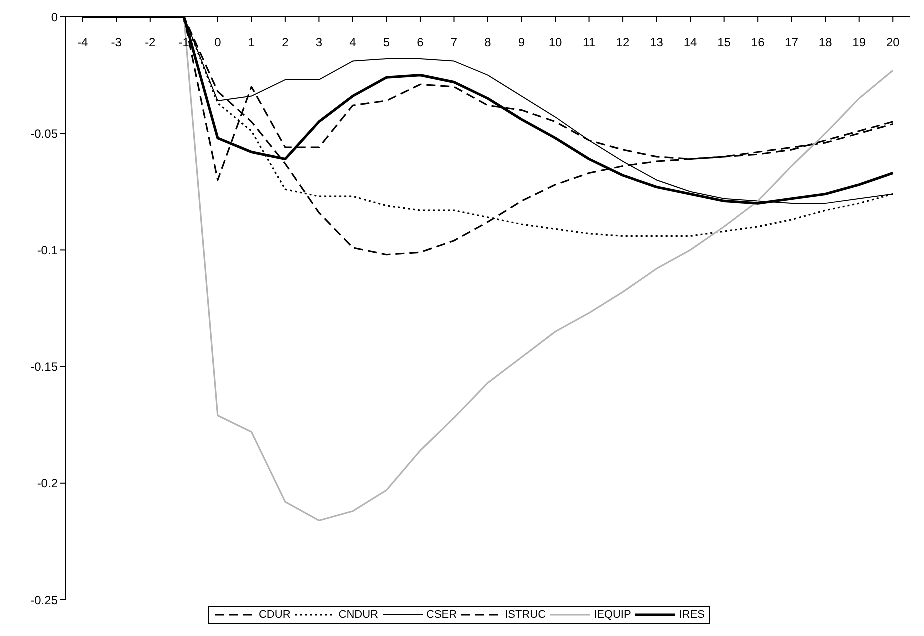  Describe the element at coordinates (274, 615) in the screenshot. I see `legend-label: CDUR` at that location.